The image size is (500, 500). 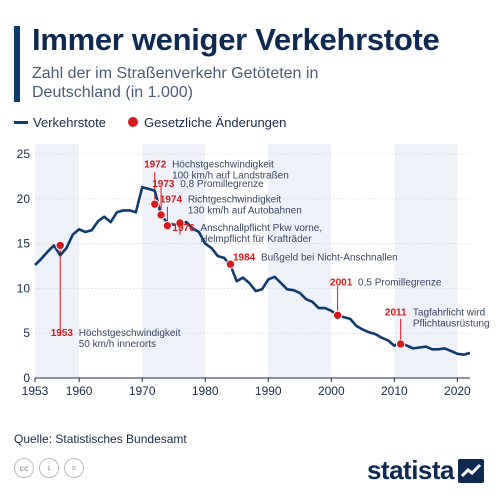 I want to click on license-icons: cc i =, so click(x=49, y=468).